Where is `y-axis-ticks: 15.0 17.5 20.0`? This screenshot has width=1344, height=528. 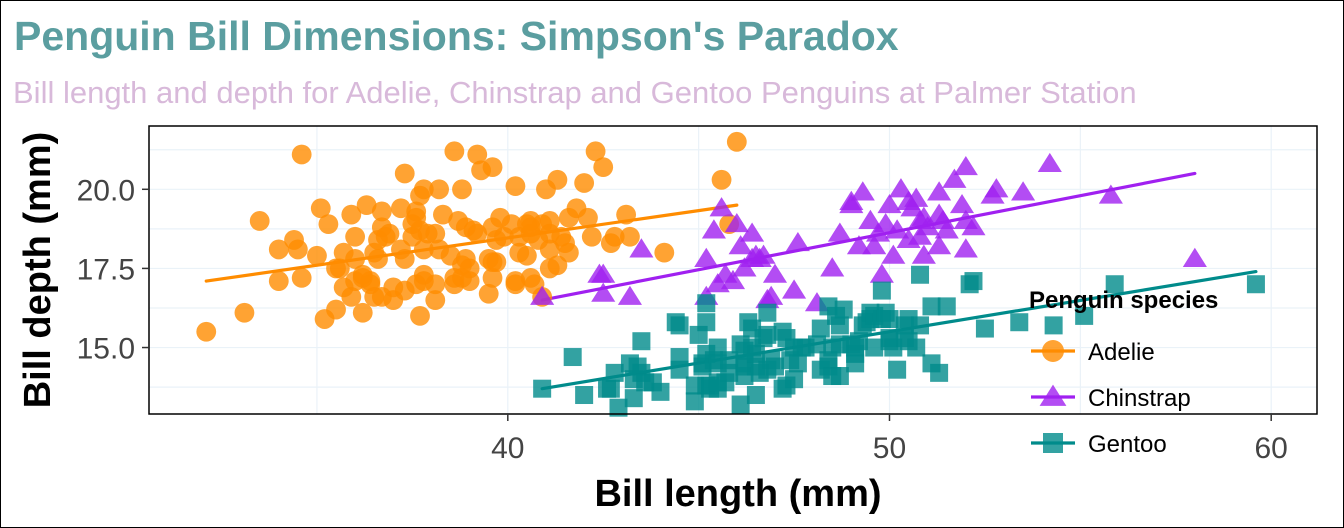
y-axis-ticks: 15.0 17.5 20.0 is located at coordinates (113, 270).